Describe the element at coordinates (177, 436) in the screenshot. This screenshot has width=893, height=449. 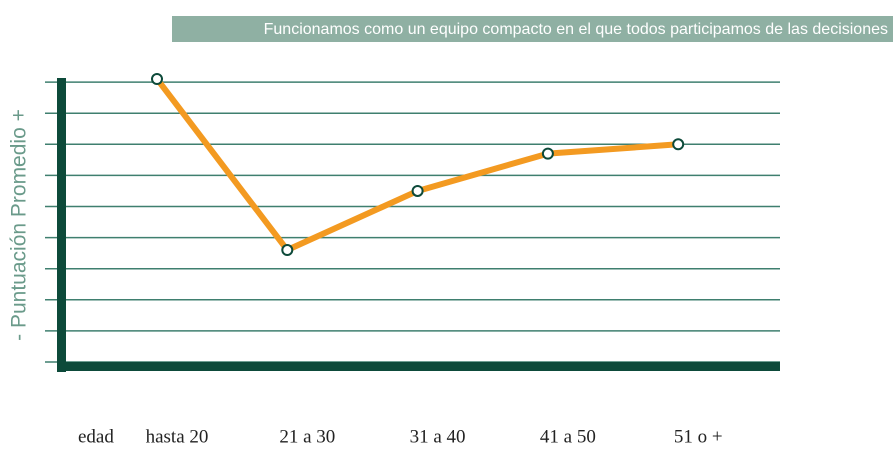
I see `x-tick-label: hasta 20` at that location.